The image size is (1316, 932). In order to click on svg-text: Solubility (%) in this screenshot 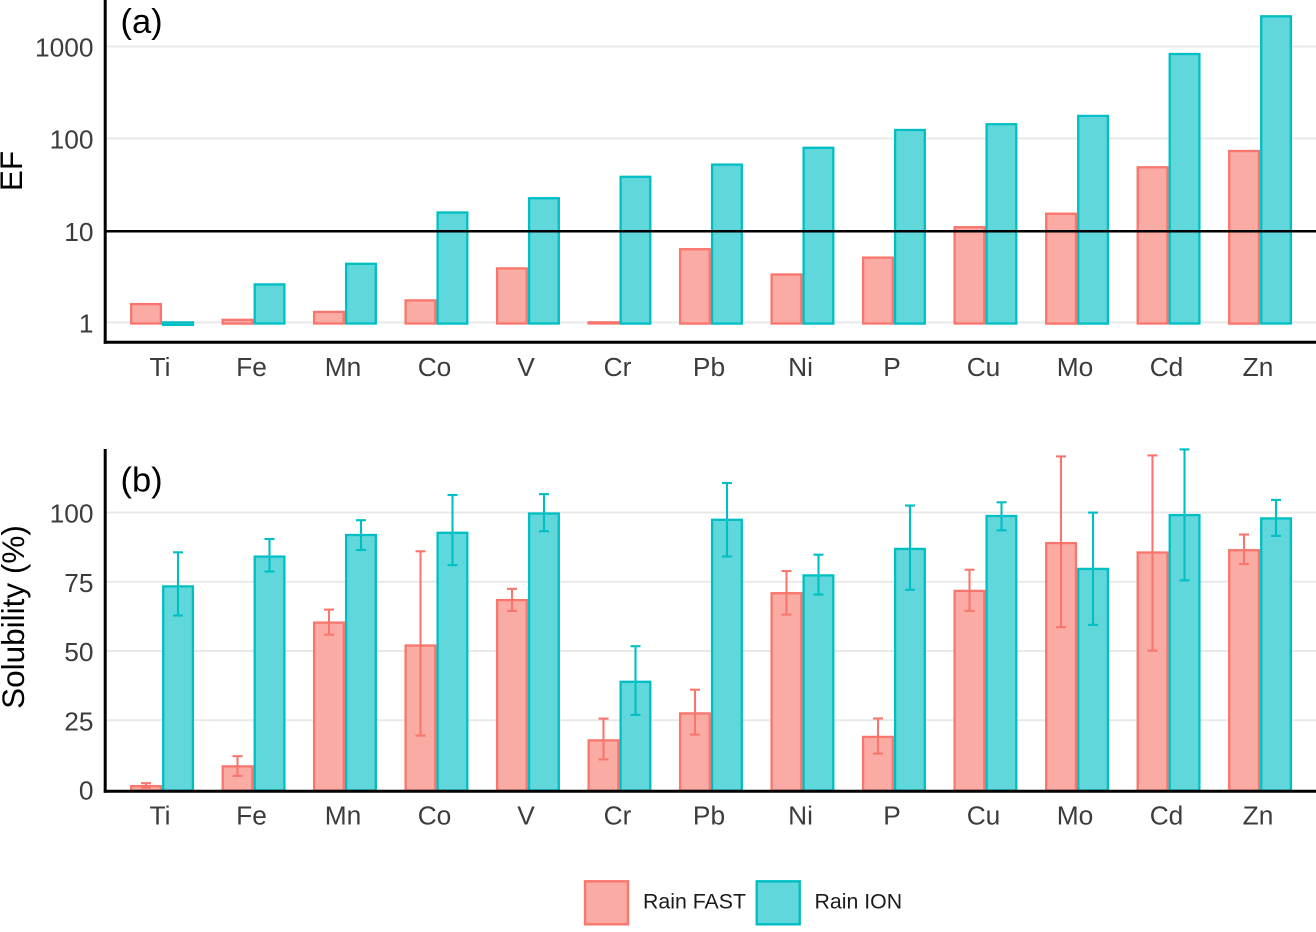, I will do `click(15, 617)`.